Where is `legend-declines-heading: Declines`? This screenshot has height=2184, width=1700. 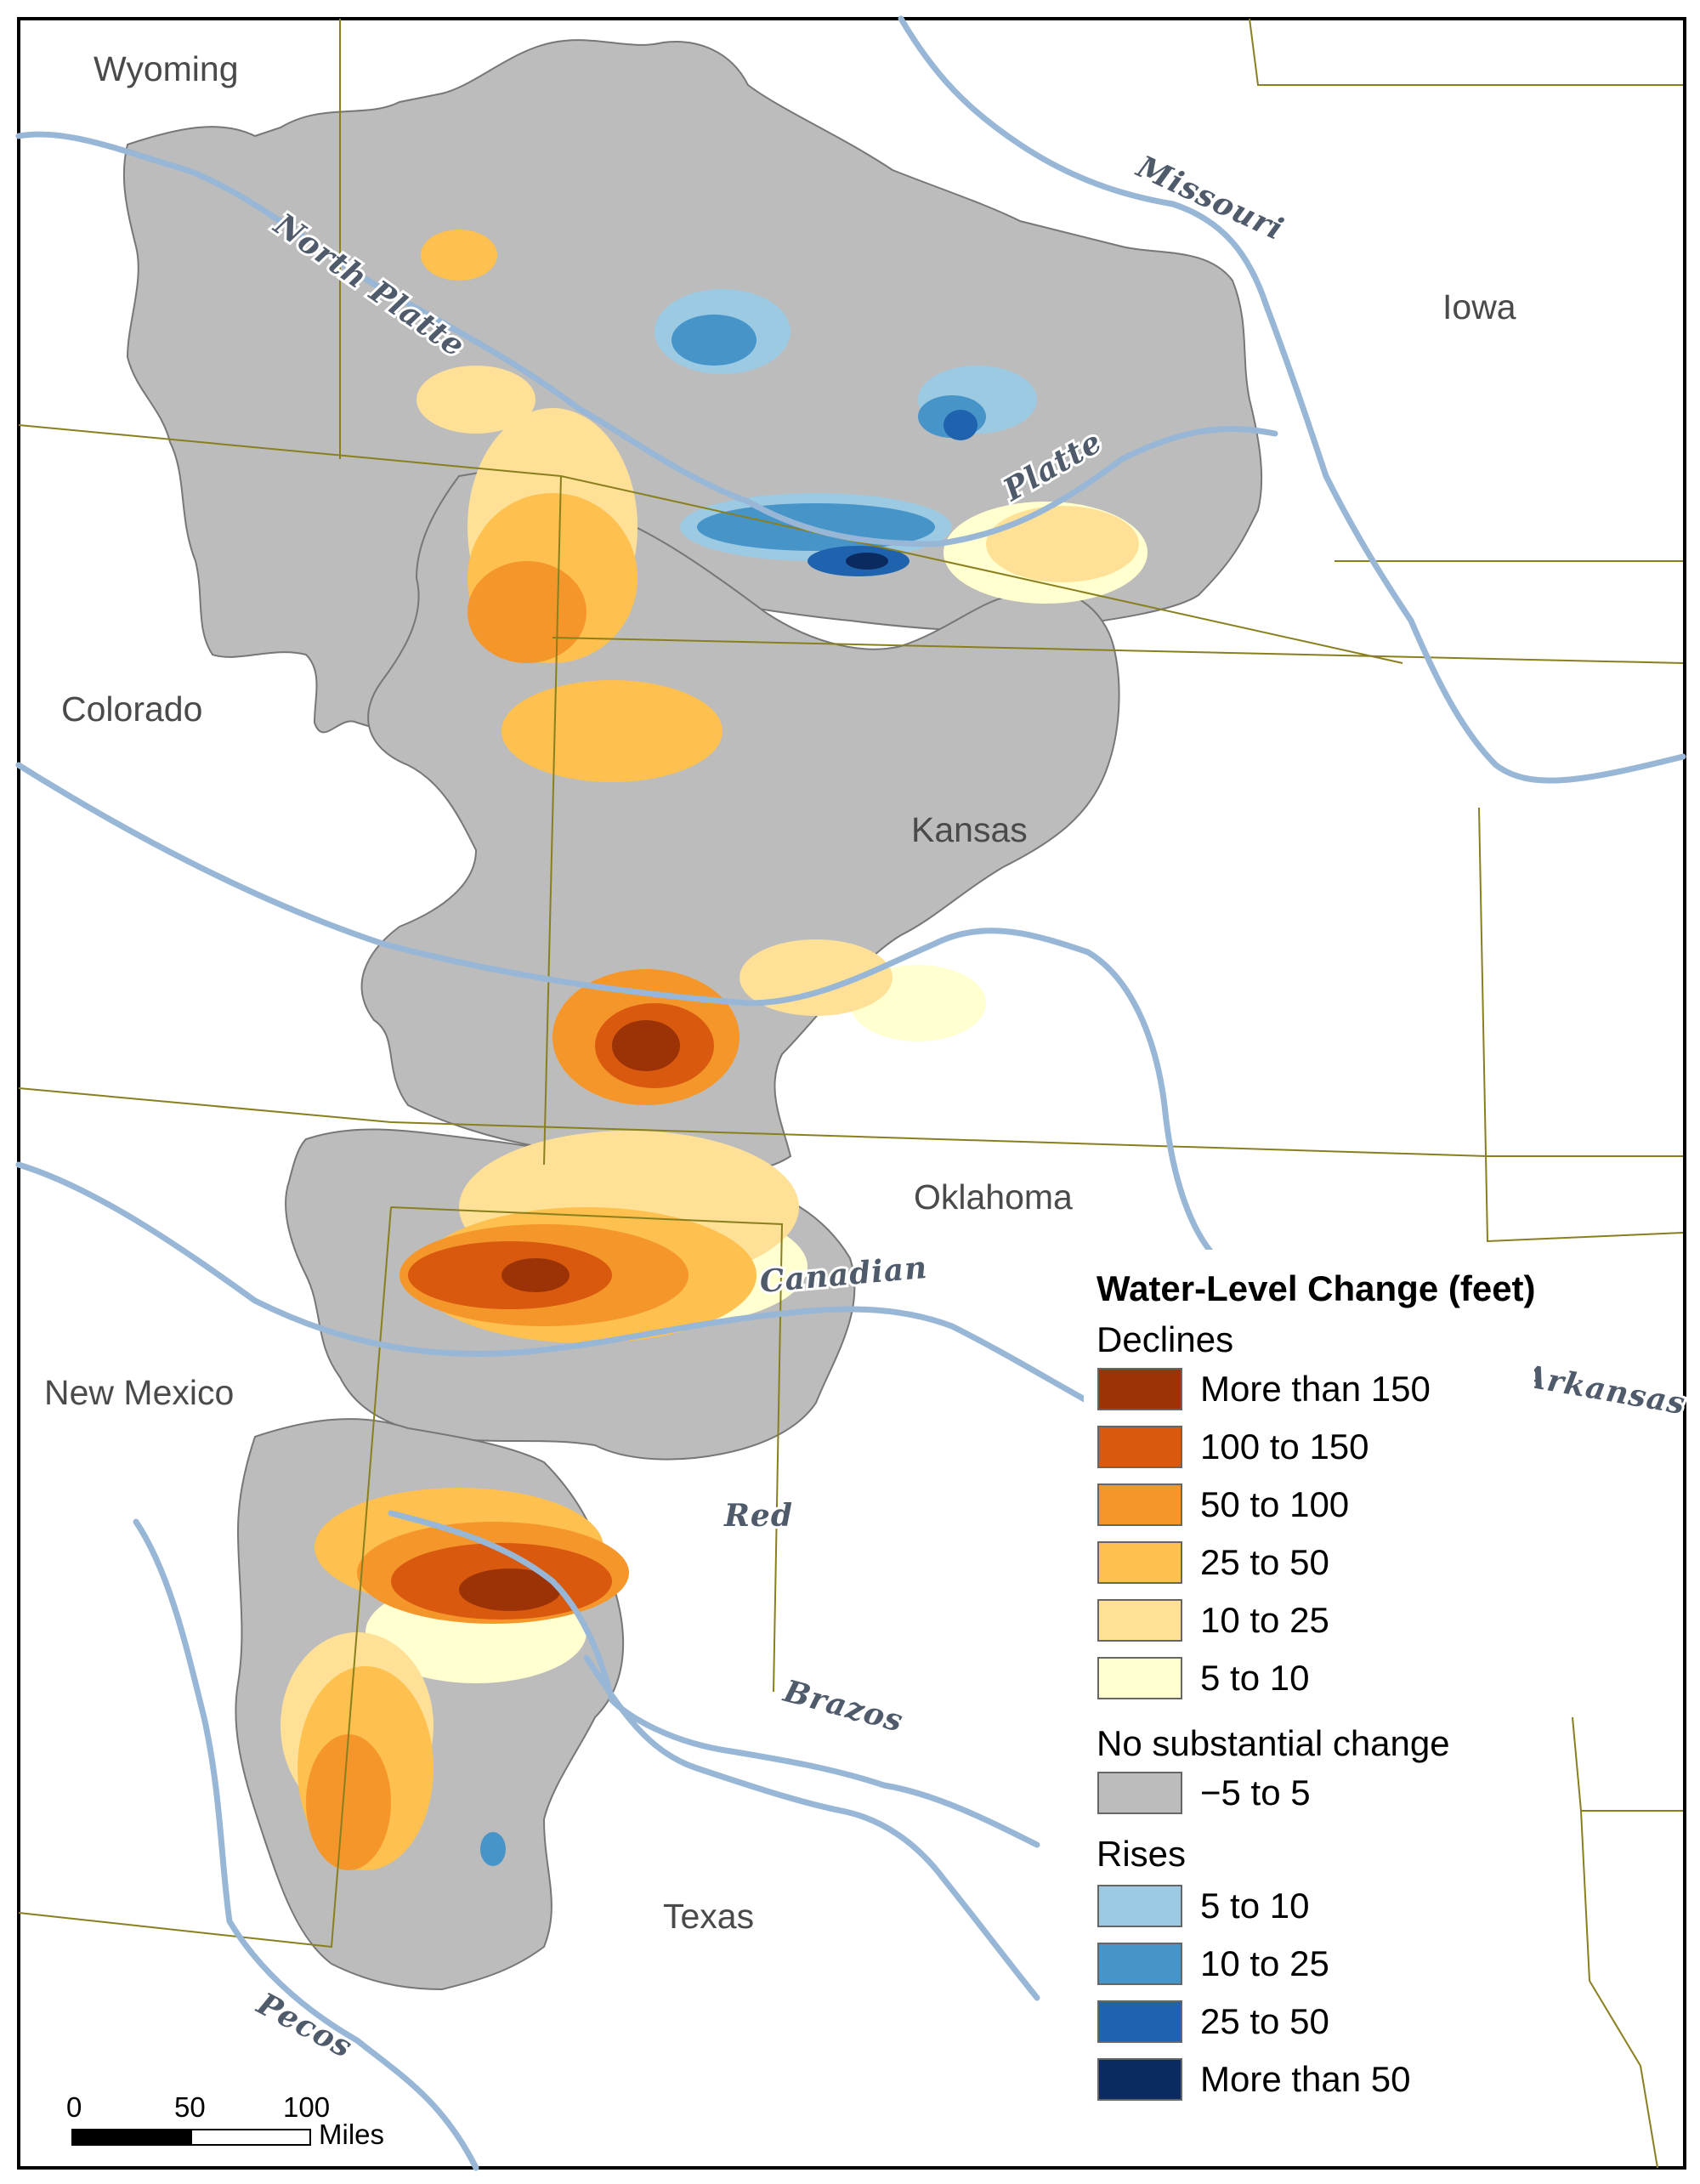 legend-declines-heading: Declines is located at coordinates (1164, 1339).